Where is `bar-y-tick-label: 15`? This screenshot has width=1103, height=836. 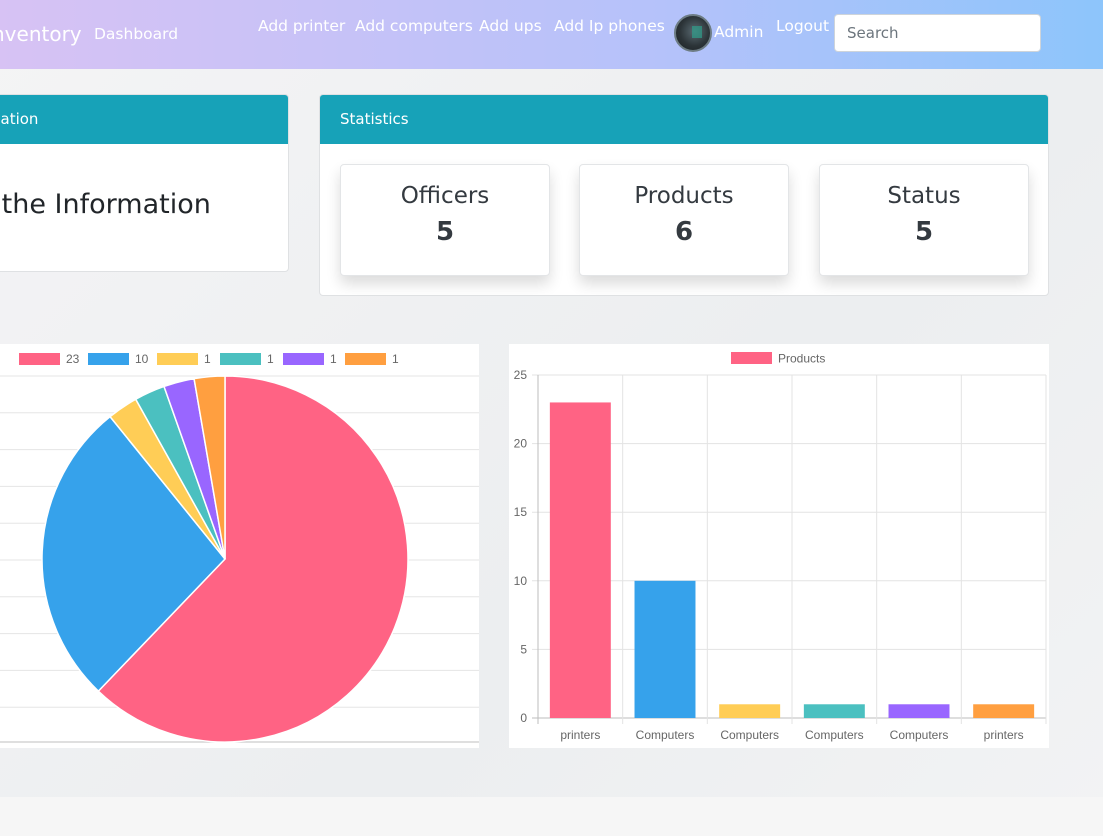
bar-y-tick-label: 15 is located at coordinates (521, 512).